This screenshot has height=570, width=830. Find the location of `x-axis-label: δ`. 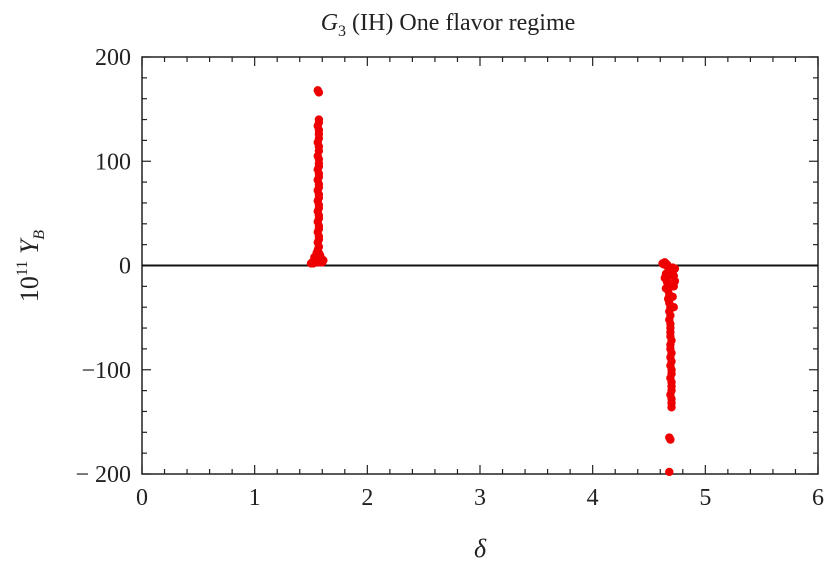

x-axis-label: δ is located at coordinates (480, 548).